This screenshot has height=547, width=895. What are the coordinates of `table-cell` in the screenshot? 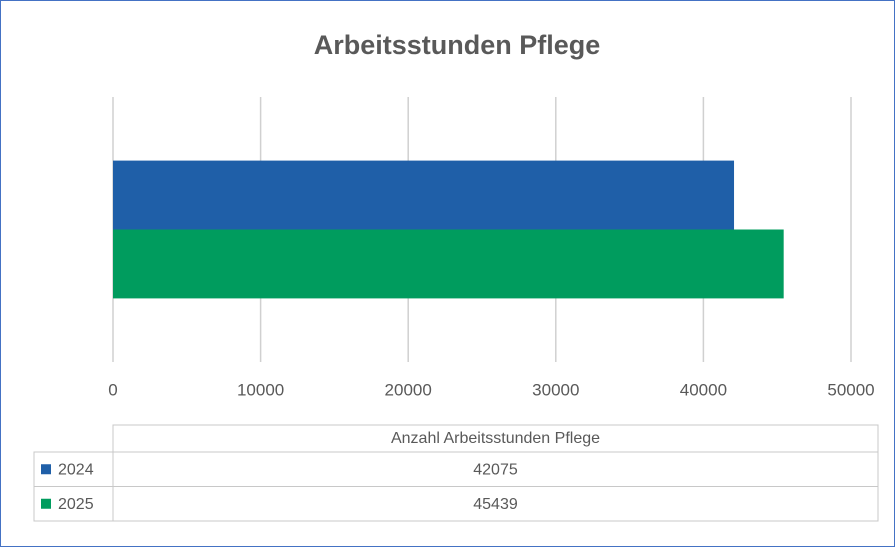 It's located at (495, 504).